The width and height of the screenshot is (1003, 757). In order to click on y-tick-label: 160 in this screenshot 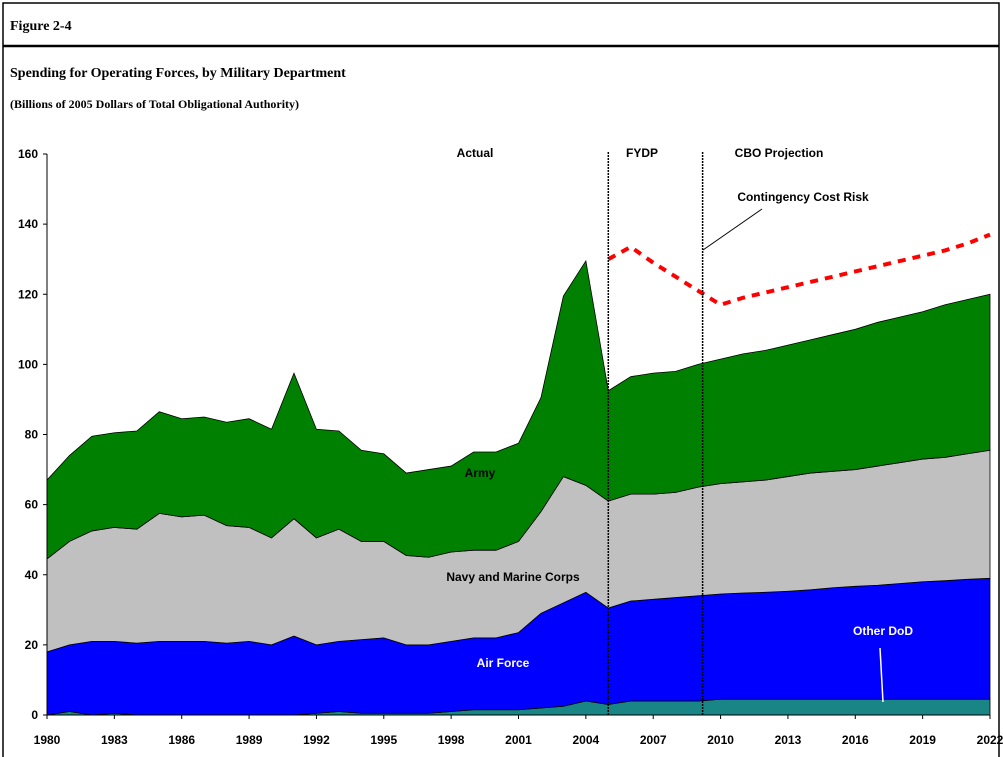, I will do `click(28, 154)`.